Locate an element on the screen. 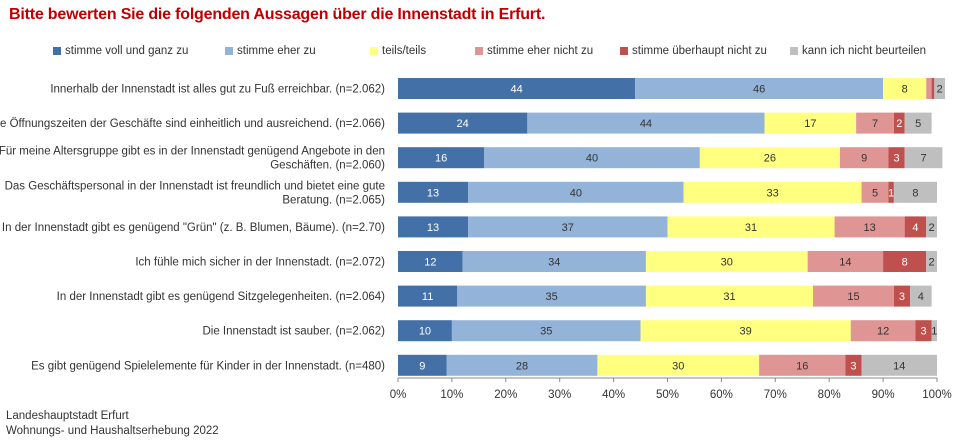 Image resolution: width=960 pixels, height=445 pixels. legend-item: teils/teils is located at coordinates (398, 51).